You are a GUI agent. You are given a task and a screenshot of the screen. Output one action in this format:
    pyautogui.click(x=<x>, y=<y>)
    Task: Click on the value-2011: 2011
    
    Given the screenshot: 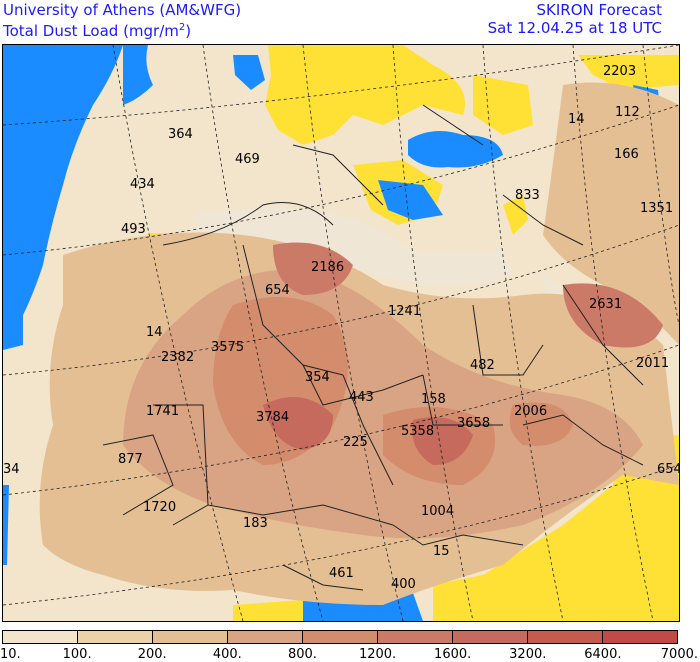 What is the action you would take?
    pyautogui.click(x=652, y=363)
    